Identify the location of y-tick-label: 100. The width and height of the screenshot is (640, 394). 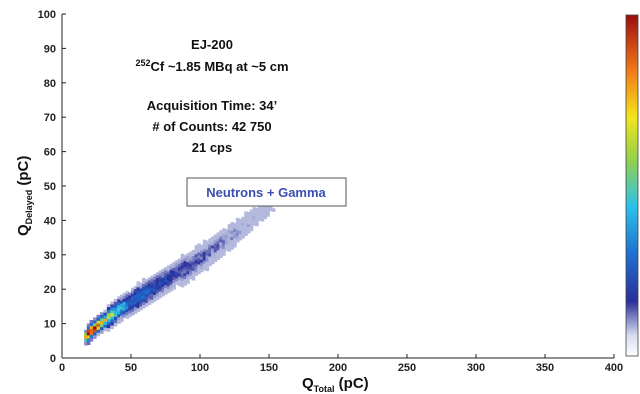
(47, 15).